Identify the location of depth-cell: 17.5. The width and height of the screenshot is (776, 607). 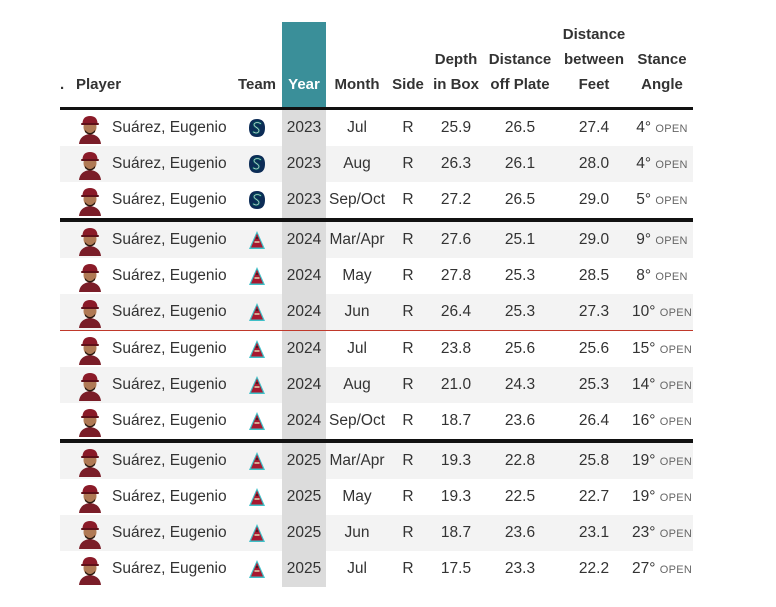
(456, 568).